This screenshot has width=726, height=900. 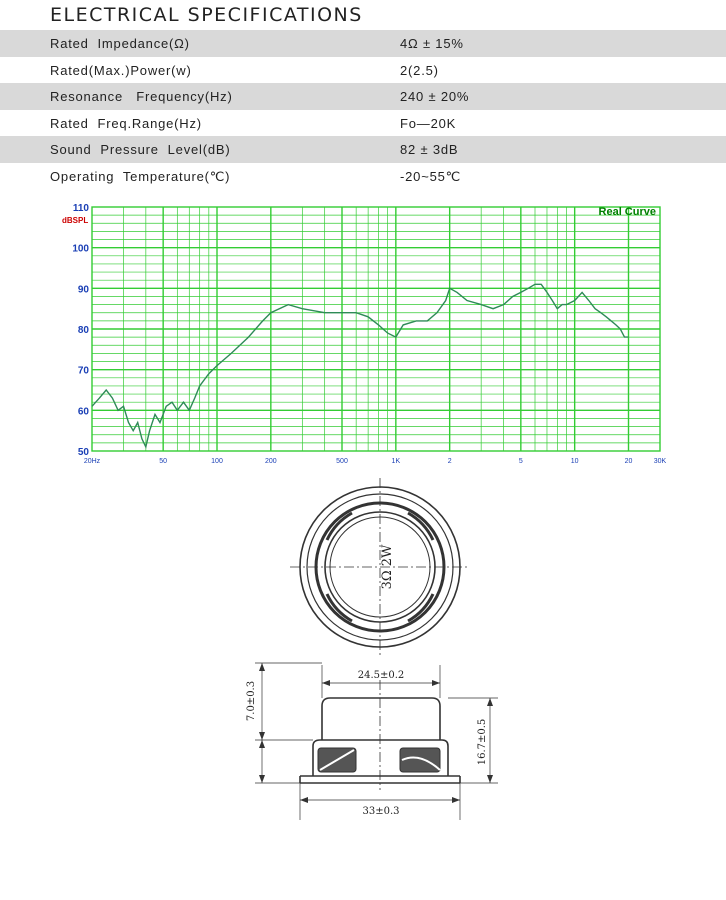 I want to click on spec-row: Rated Freq.Range(Hz) Fo—20K, so click(x=363, y=122).